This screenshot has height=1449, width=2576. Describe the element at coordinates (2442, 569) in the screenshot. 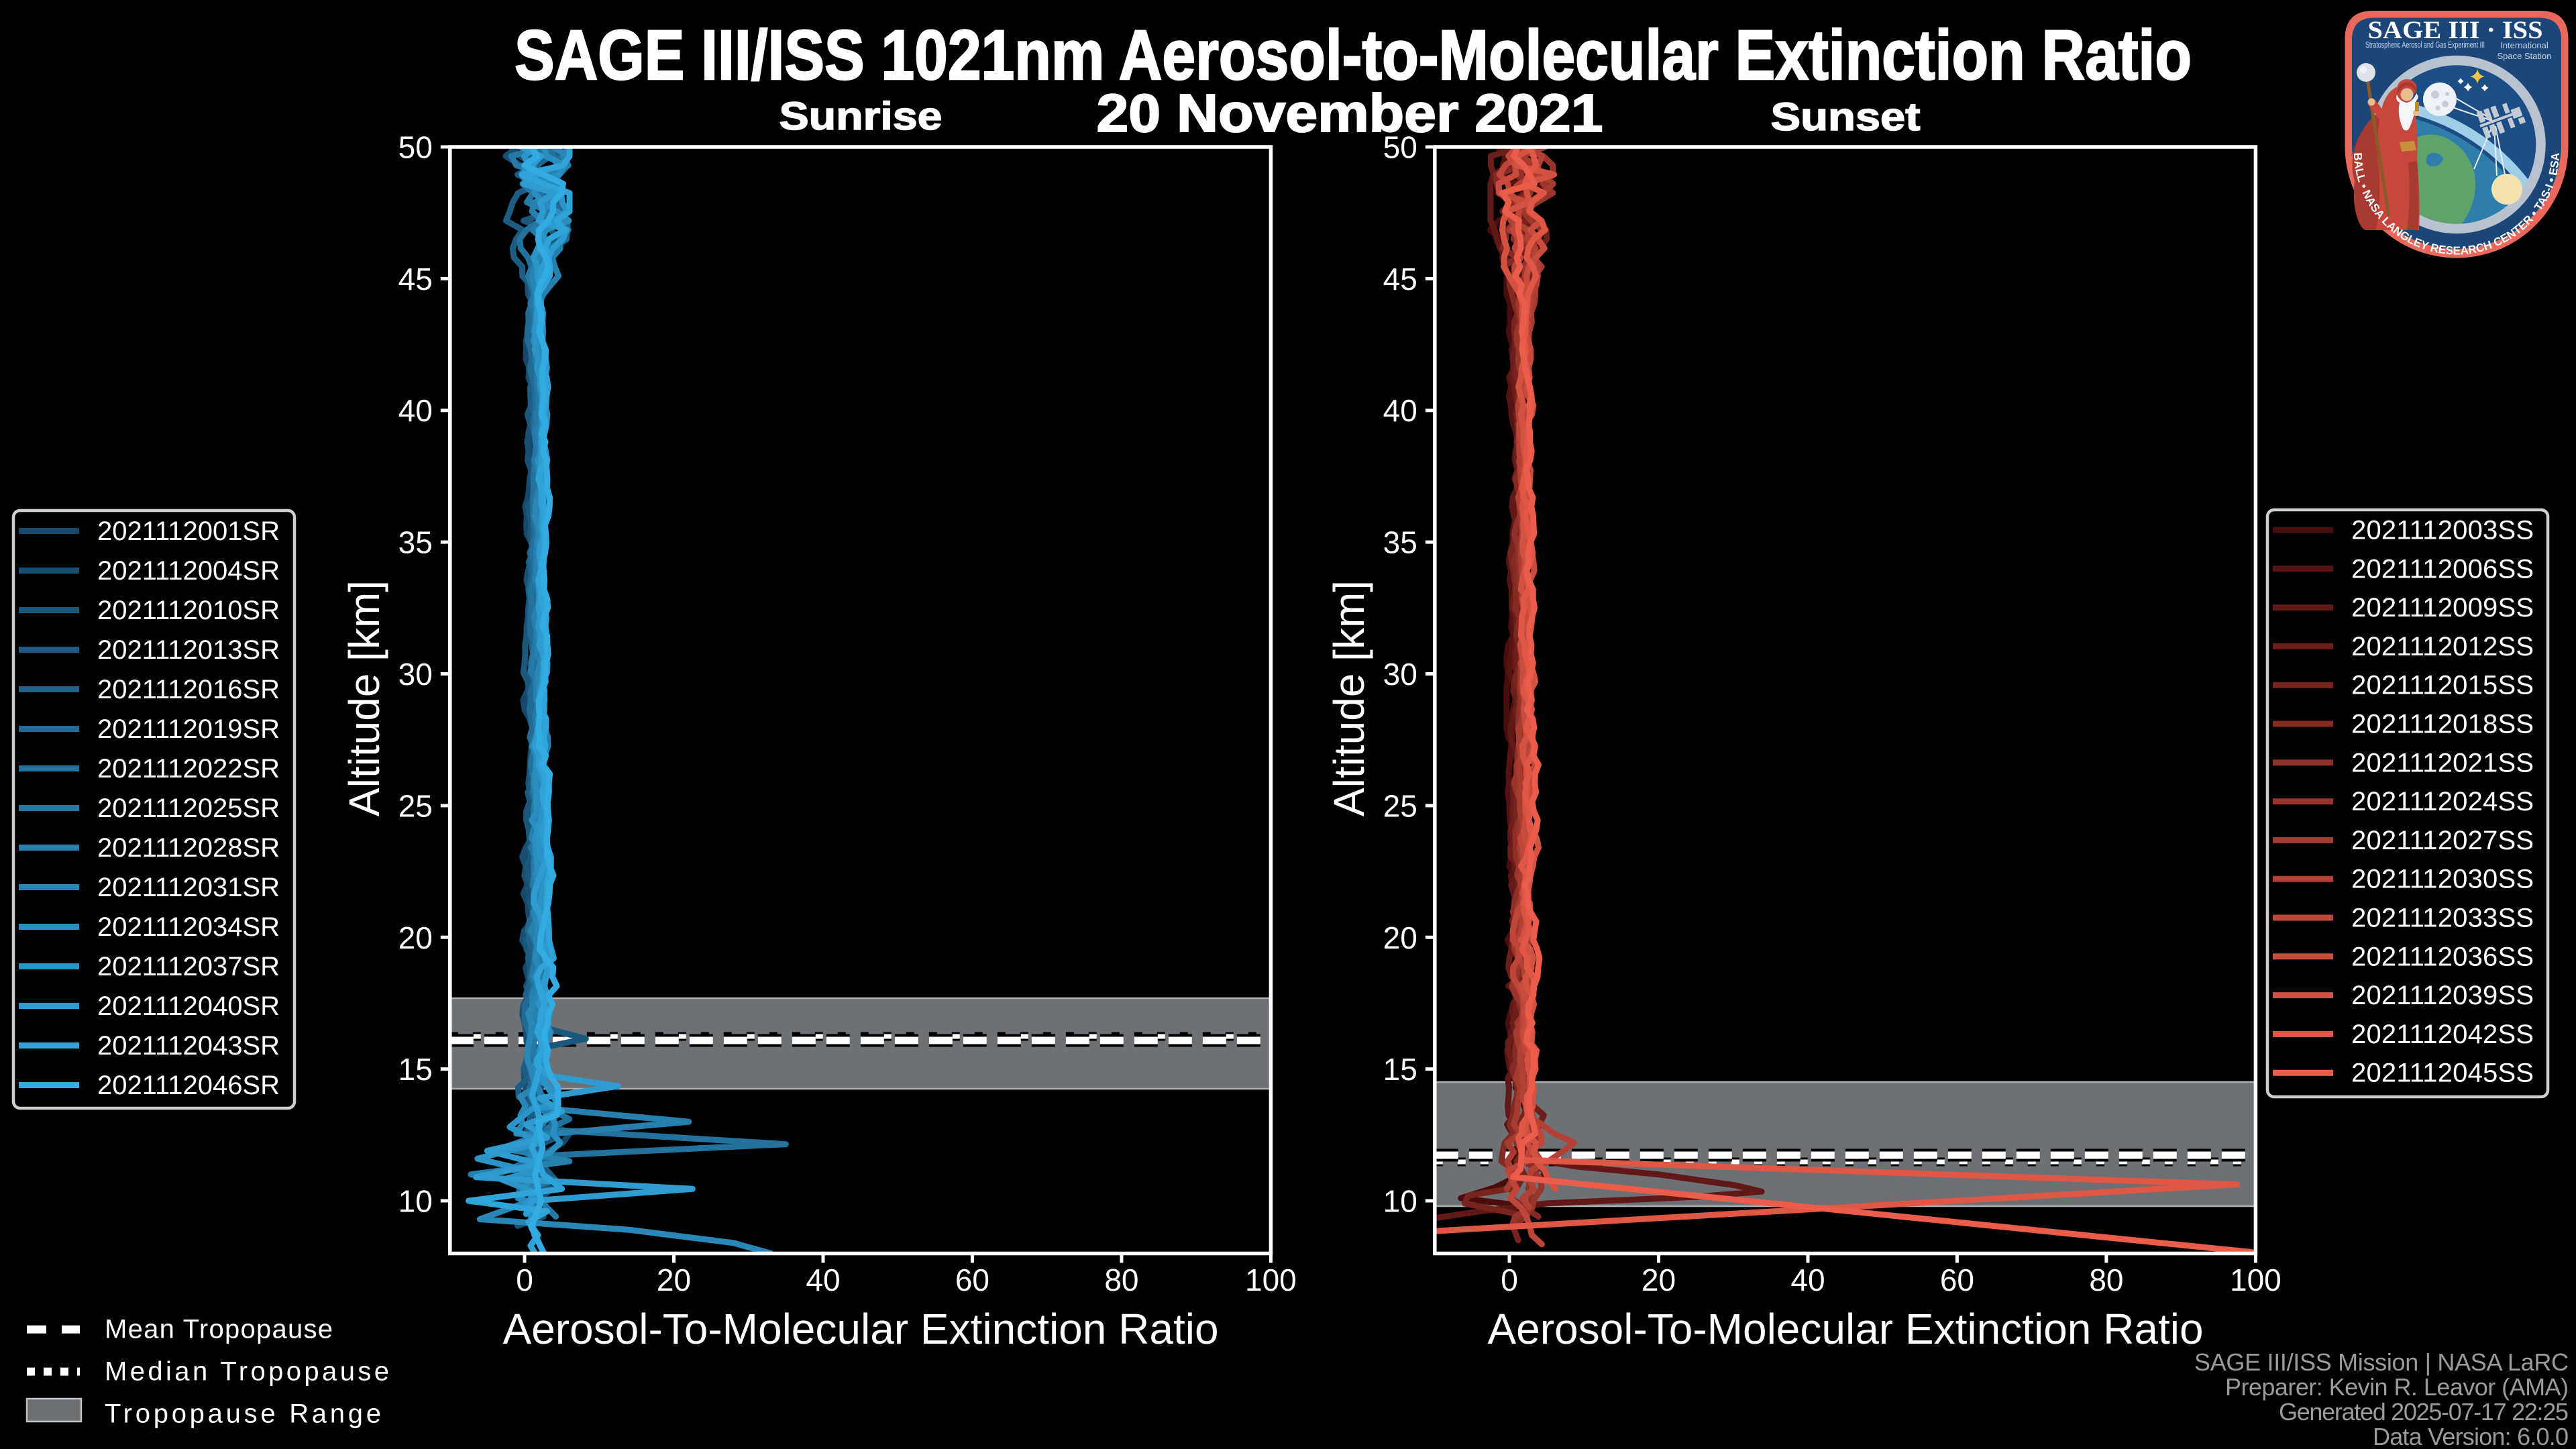

I see `svg-text: 2021112006SS` at that location.